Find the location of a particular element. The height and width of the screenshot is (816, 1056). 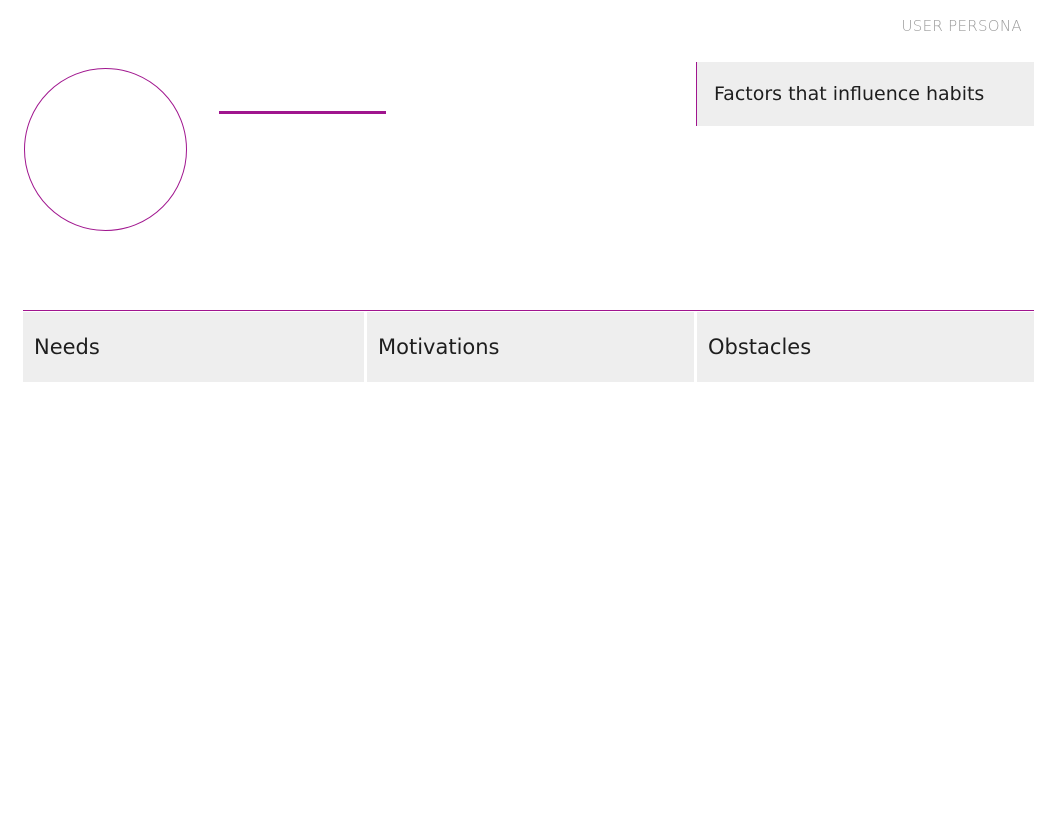

motivations-header: Motivations is located at coordinates (530, 347).